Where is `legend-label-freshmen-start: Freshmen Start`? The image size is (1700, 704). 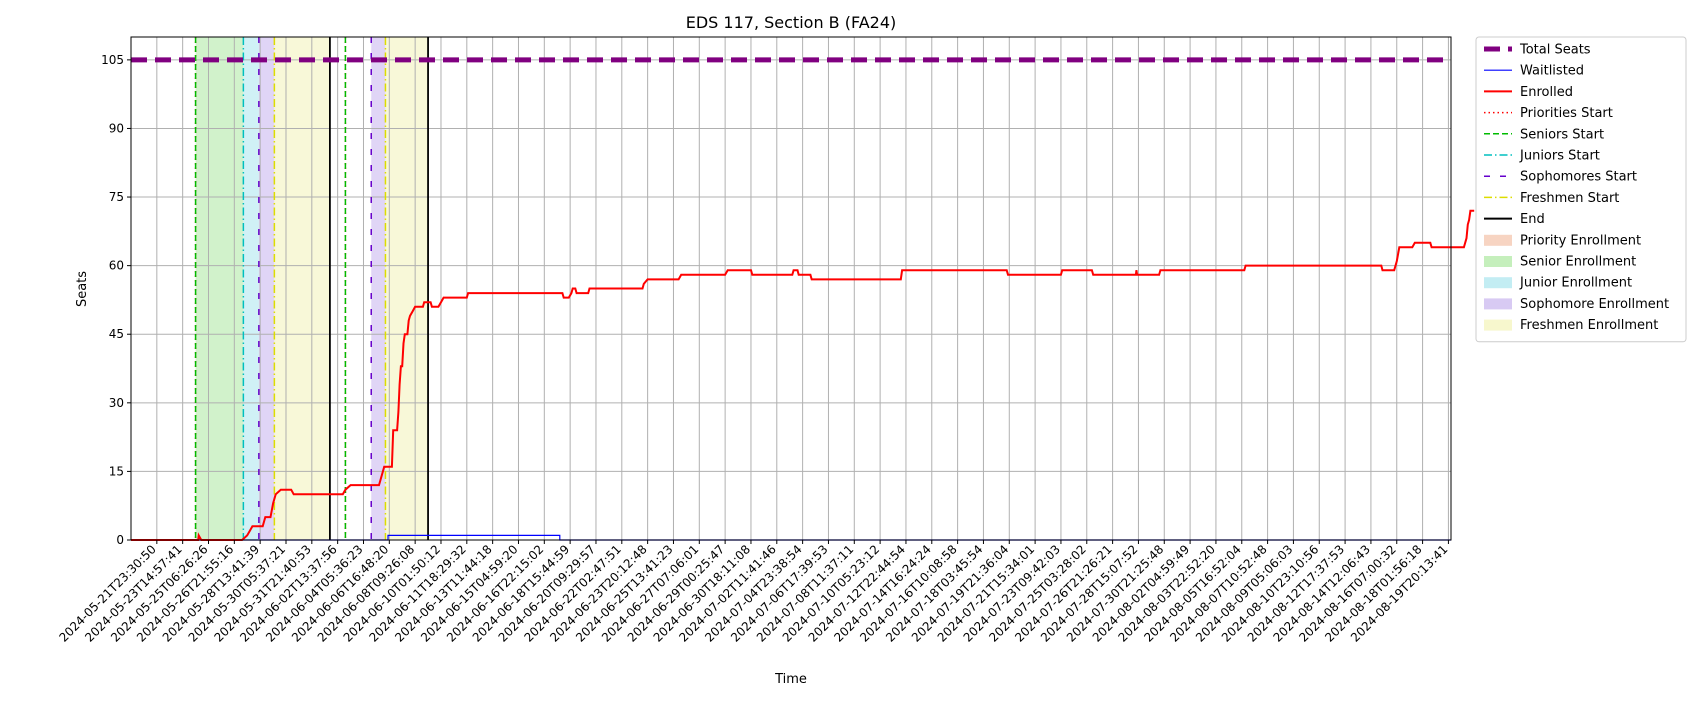
legend-label-freshmen-start: Freshmen Start is located at coordinates (1569, 198).